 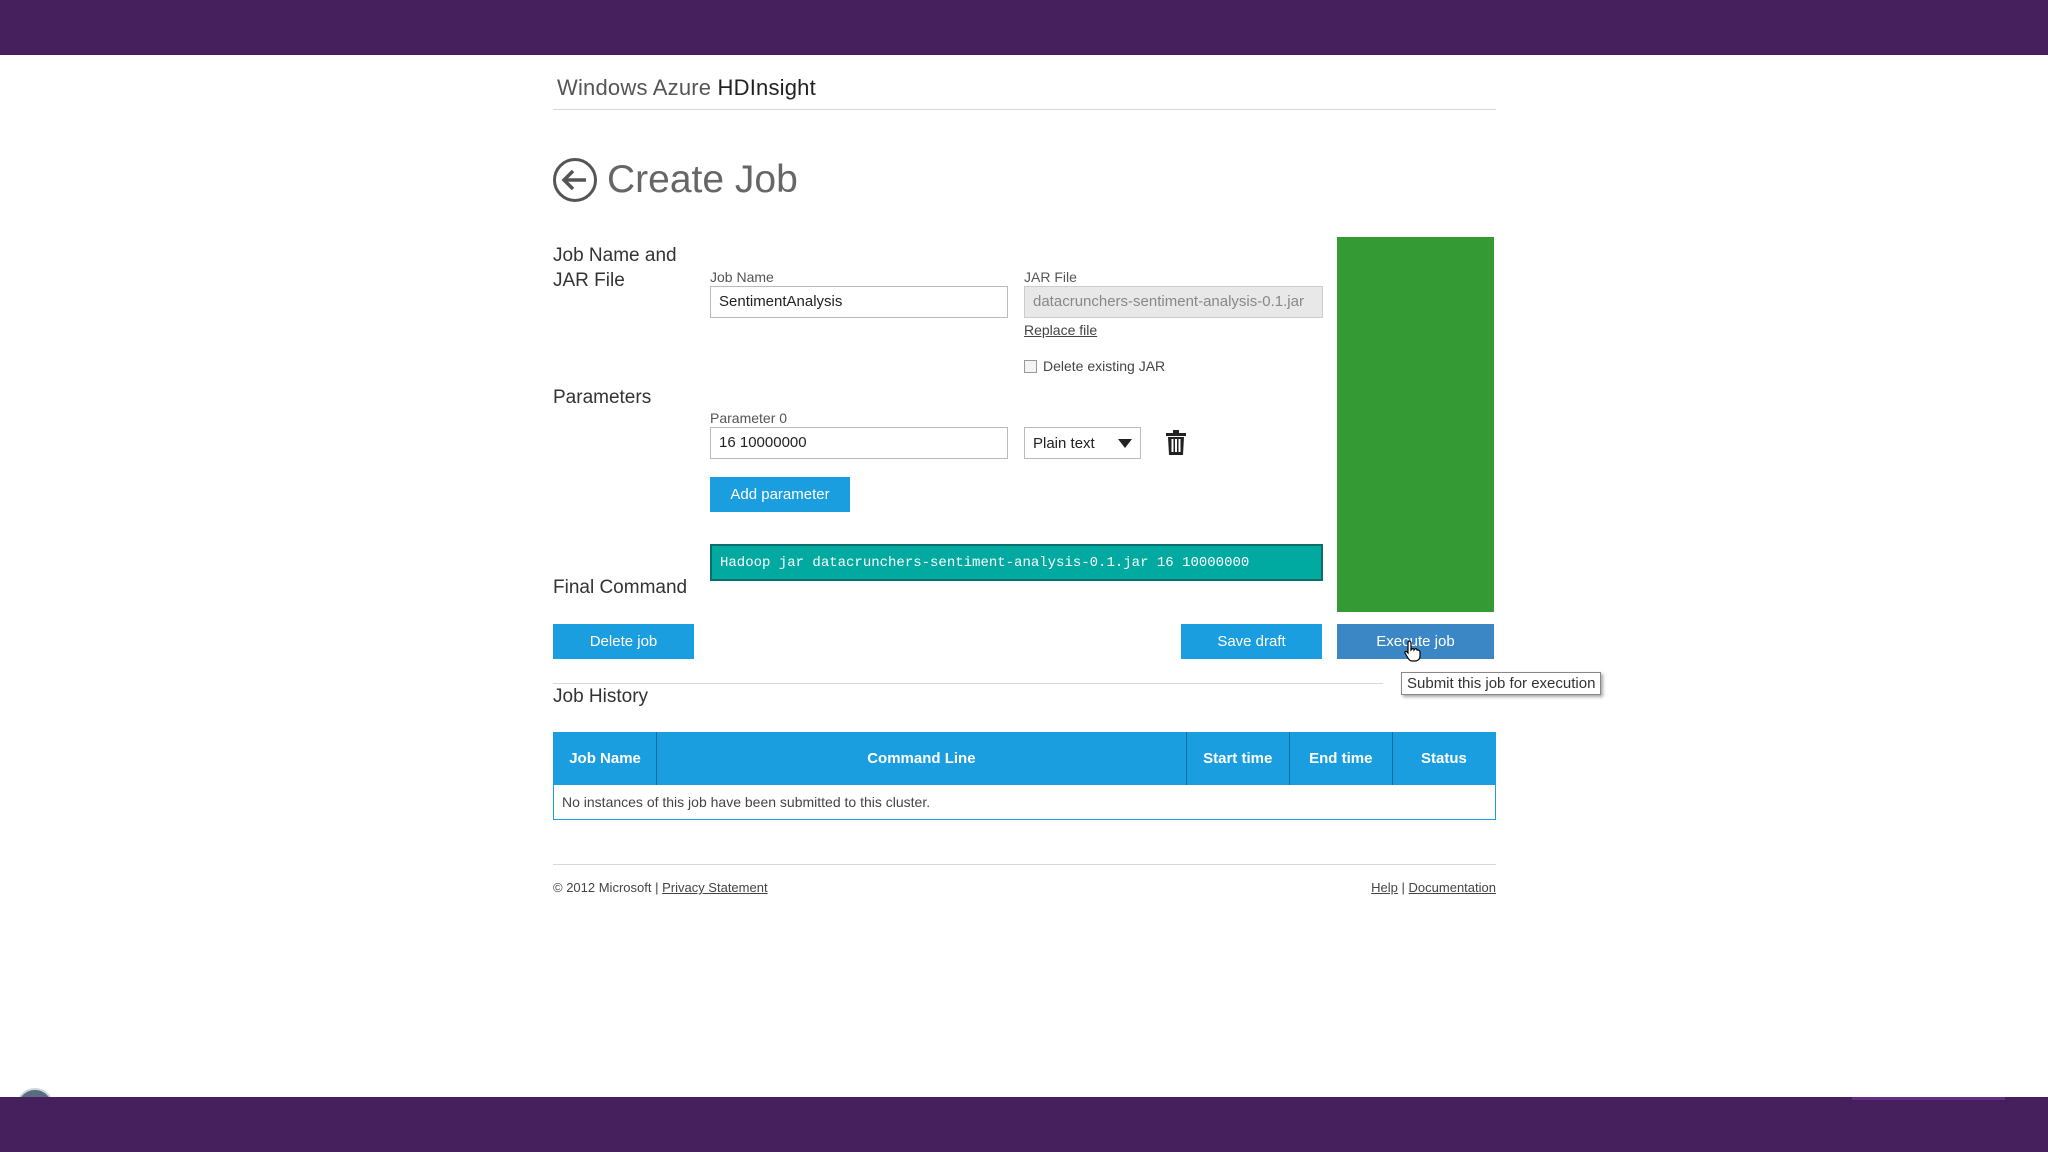 What do you see at coordinates (1238, 758) in the screenshot?
I see `column-header-start-time: Start time` at bounding box center [1238, 758].